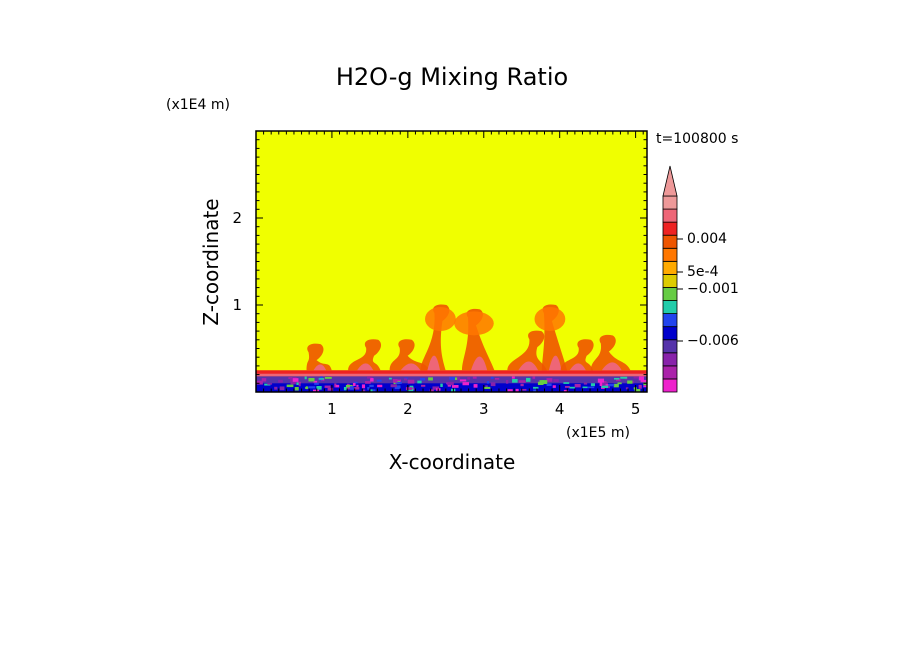 The width and height of the screenshot is (904, 654). Describe the element at coordinates (468, 337) in the screenshot. I see `plume-layer` at that location.